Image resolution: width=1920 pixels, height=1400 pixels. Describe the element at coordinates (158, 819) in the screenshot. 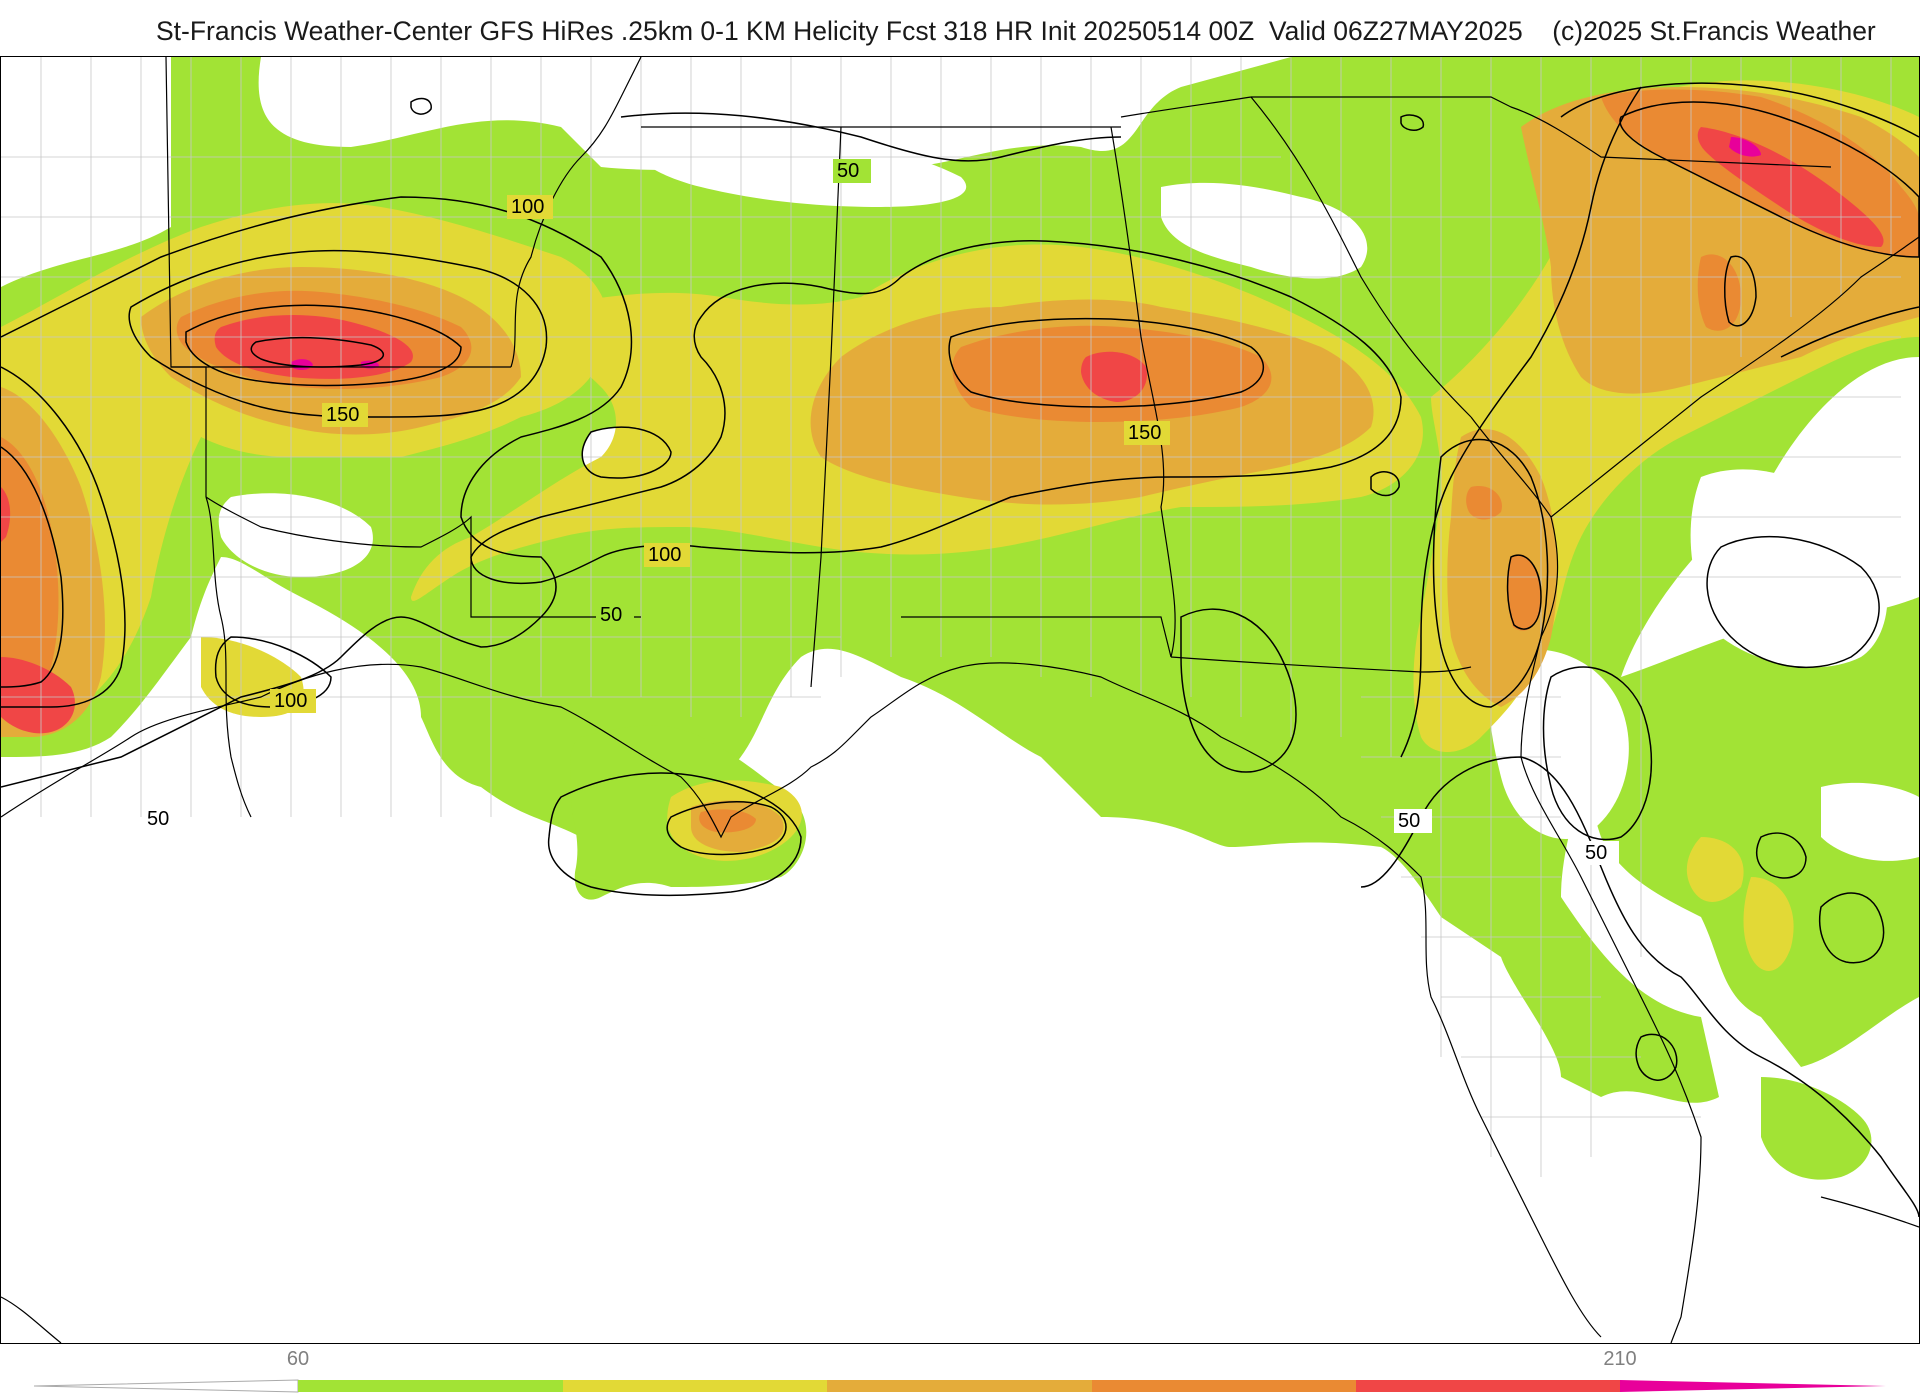

I see `contour-label-50-c: 50` at that location.